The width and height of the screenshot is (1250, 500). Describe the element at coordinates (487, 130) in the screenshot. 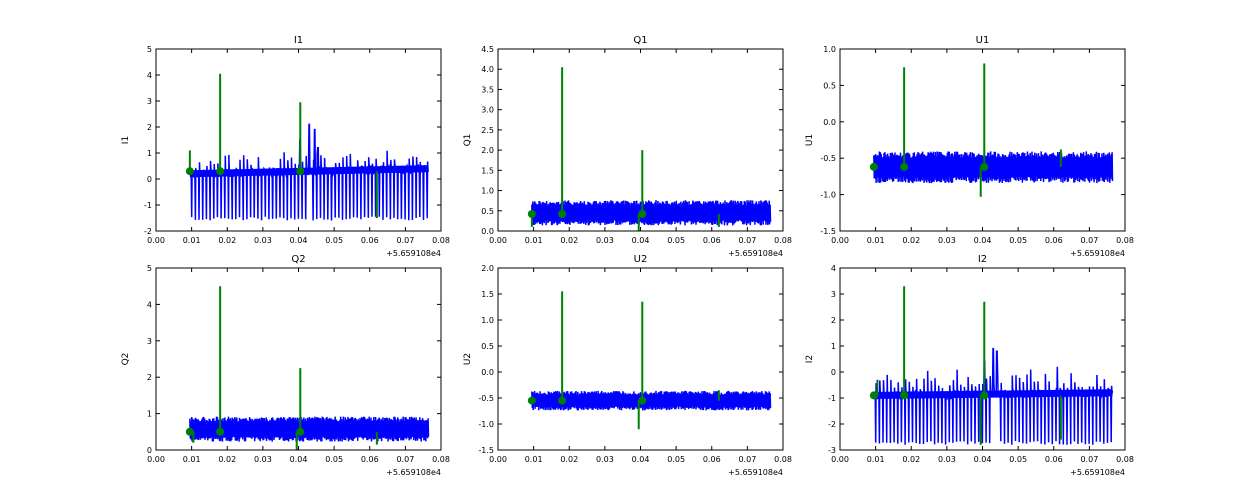

I see `y-tick-label: 2.5` at that location.